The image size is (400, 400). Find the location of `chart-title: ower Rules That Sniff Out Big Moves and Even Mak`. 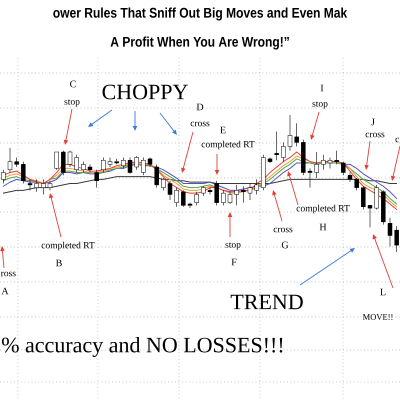

chart-title: ower Rules That Sniff Out Big Moves and Even Mak is located at coordinates (200, 14).